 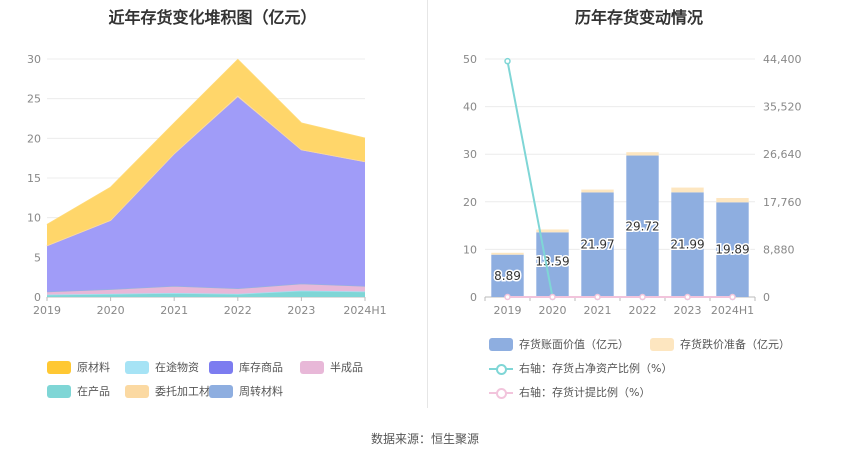 I want to click on right-y2-tick-label: 8,880, so click(x=779, y=249).